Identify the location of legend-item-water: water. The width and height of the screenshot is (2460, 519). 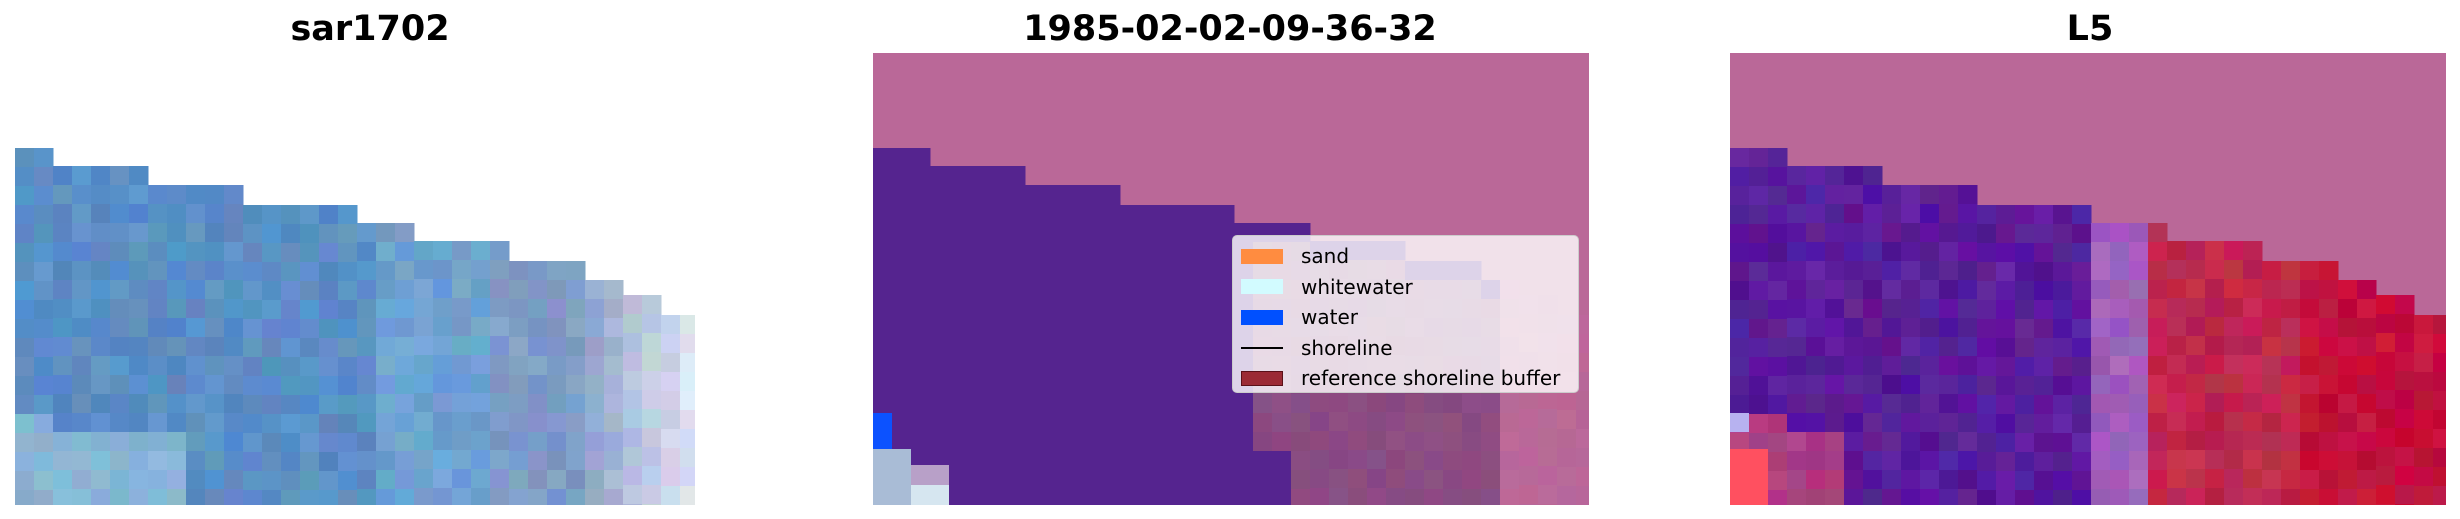
(1409, 317).